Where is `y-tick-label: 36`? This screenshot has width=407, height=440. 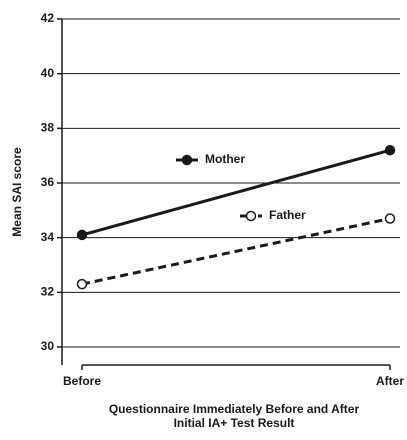
y-tick-label: 36 is located at coordinates (48, 182).